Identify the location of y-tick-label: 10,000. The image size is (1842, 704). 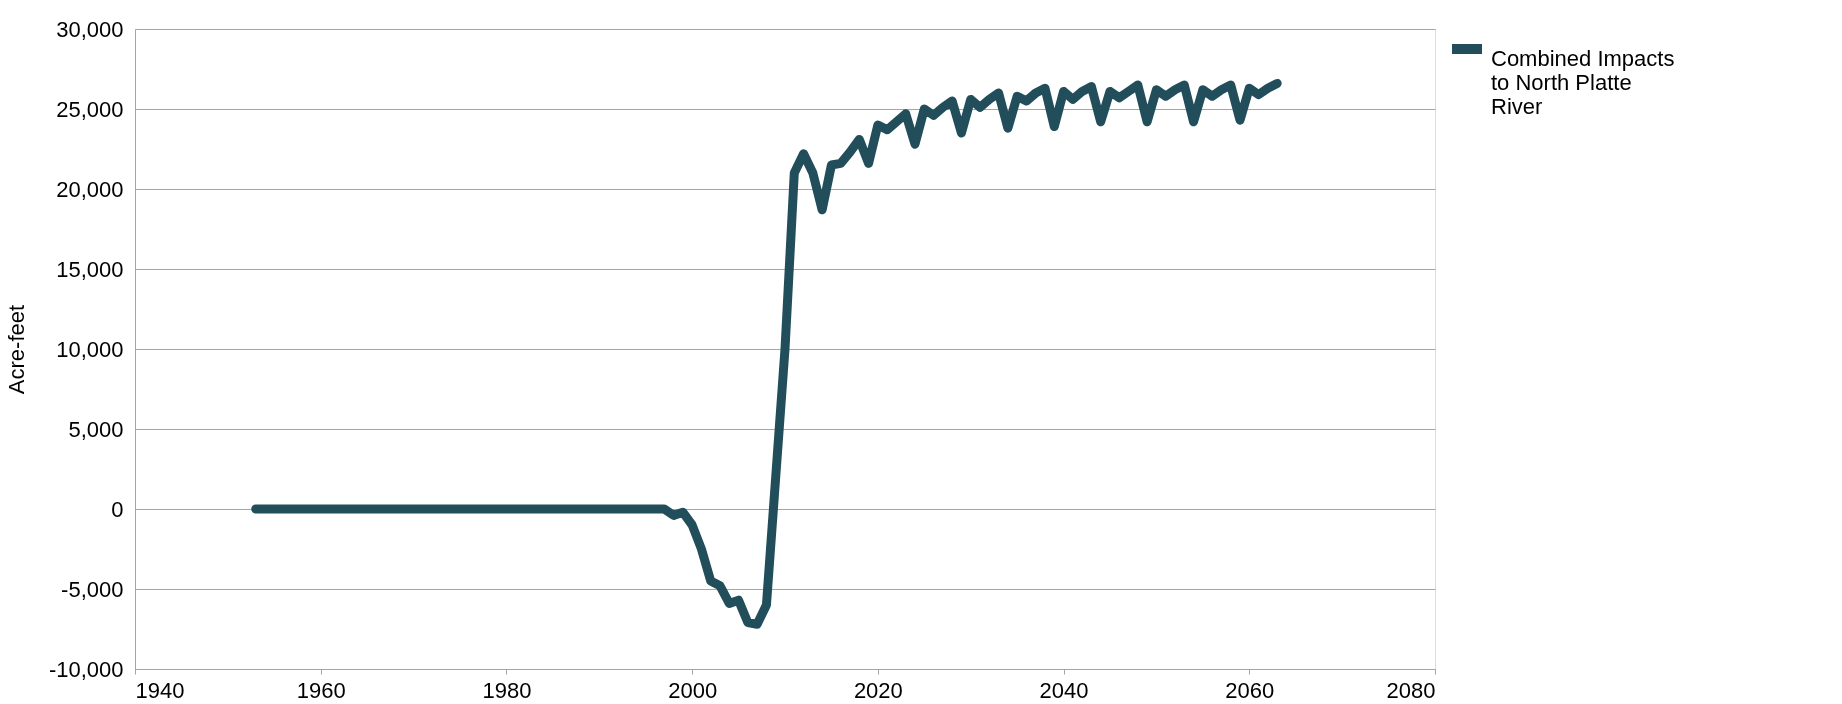
(90, 349).